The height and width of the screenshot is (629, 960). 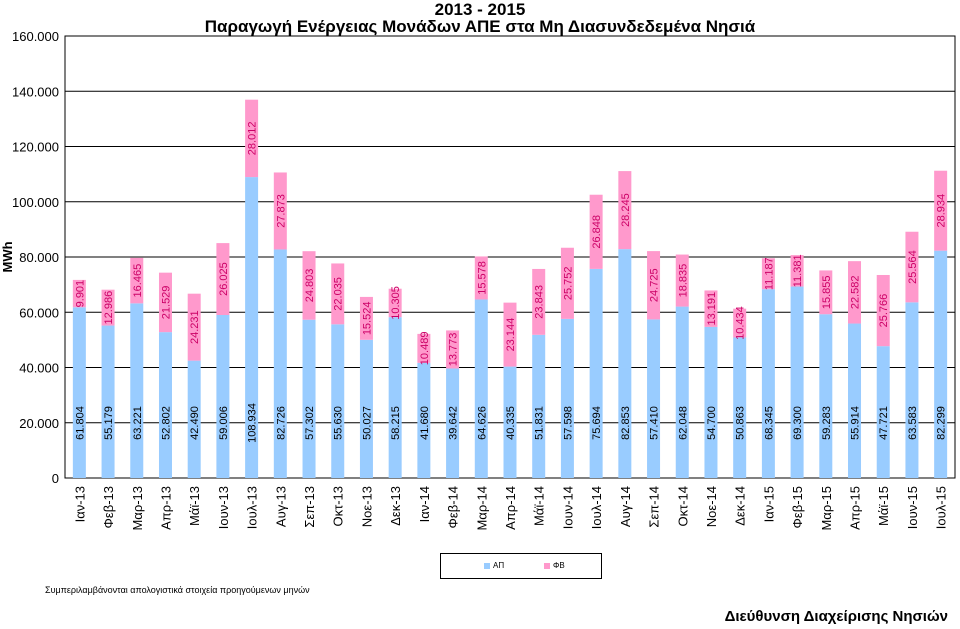 I want to click on x-tick-label: Νοε-14, so click(x=711, y=506).